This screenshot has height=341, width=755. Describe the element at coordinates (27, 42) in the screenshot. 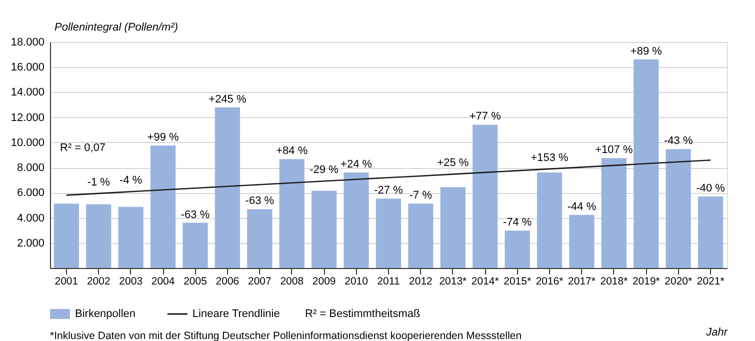

I see `y-tick-label: 18.000` at that location.